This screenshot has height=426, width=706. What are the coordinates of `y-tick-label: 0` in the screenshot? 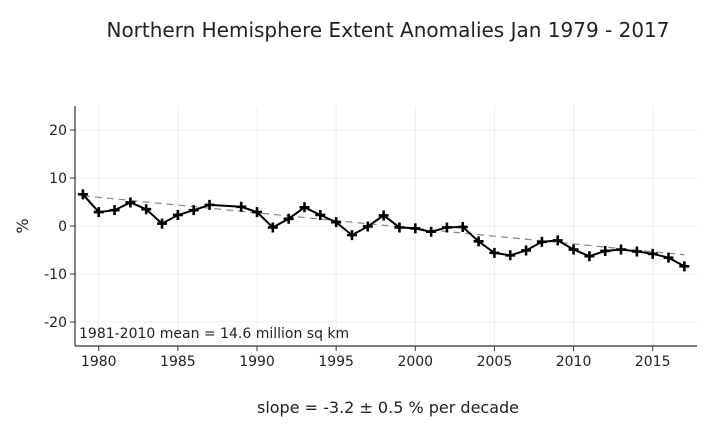 It's located at (62, 227).